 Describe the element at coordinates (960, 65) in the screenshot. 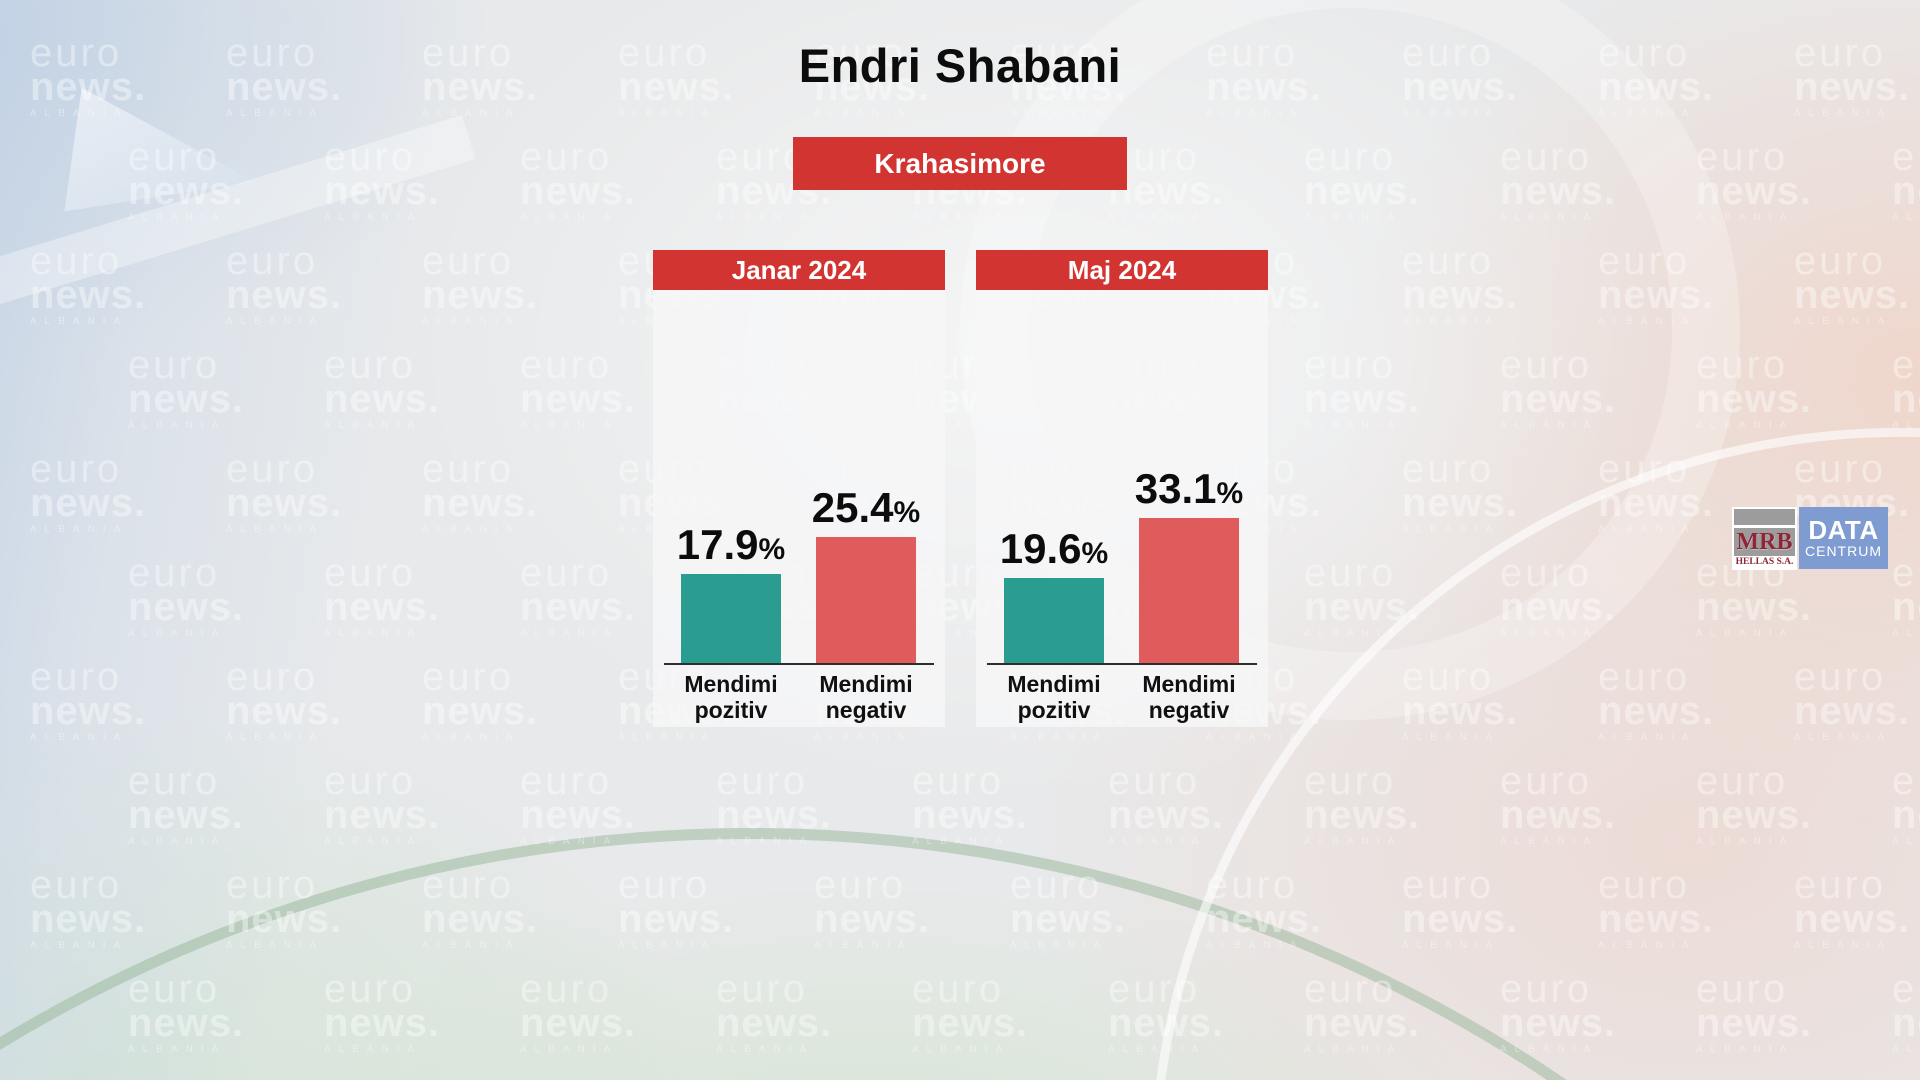

I see `page-title: Endri Shabani` at that location.